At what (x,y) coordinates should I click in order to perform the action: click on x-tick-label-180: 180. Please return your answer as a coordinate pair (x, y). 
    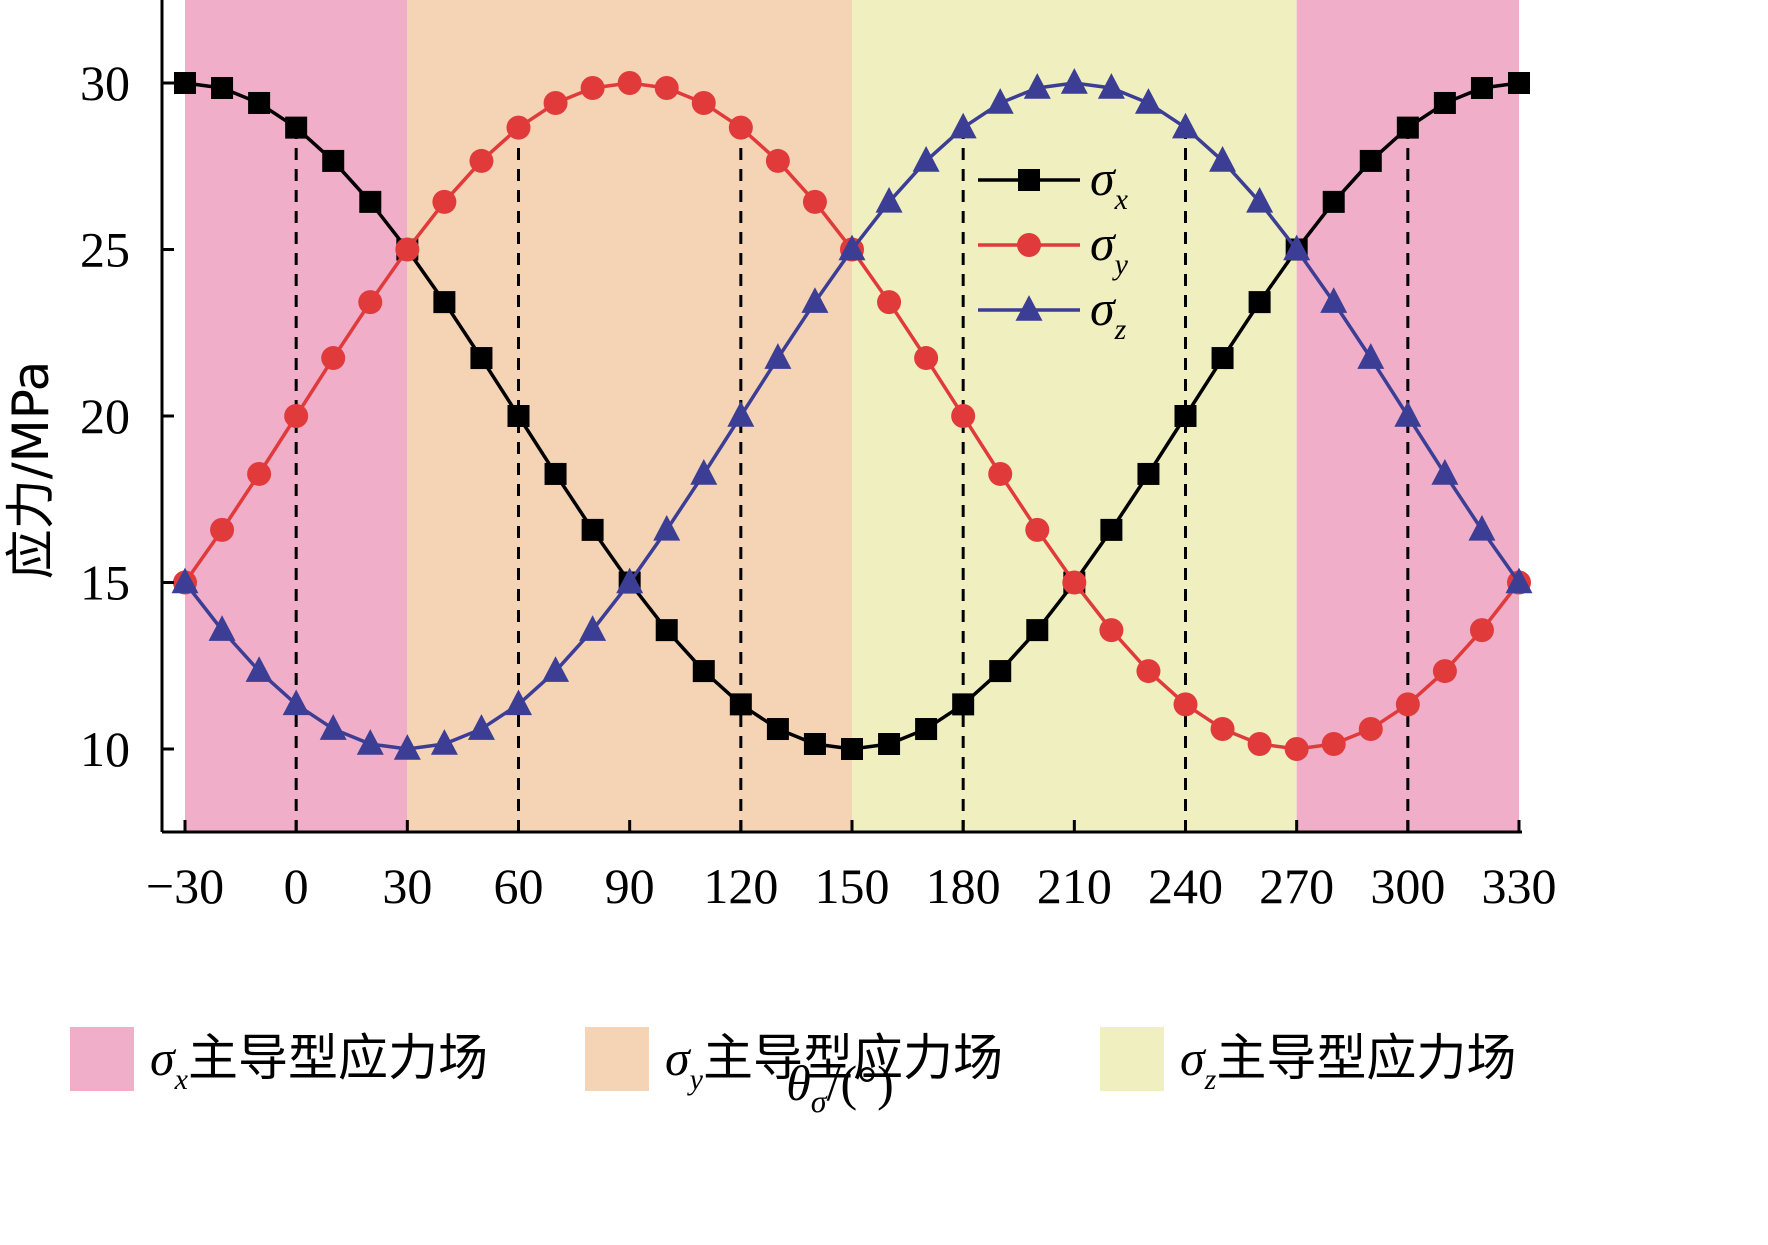
    Looking at the image, I should click on (963, 886).